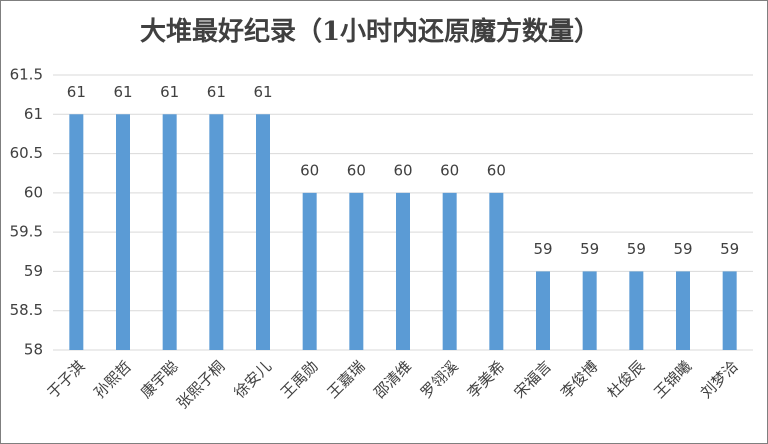  I want to click on y-tick-label: 61, so click(33, 114).